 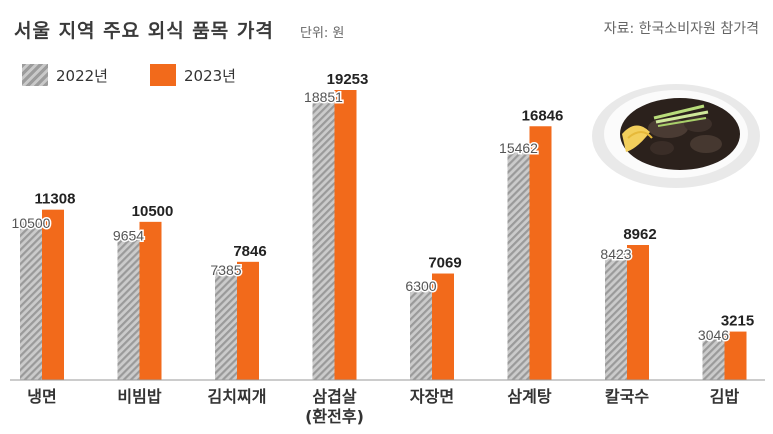 What do you see at coordinates (249, 251) in the screenshot?
I see `value-label-2023: 7846` at bounding box center [249, 251].